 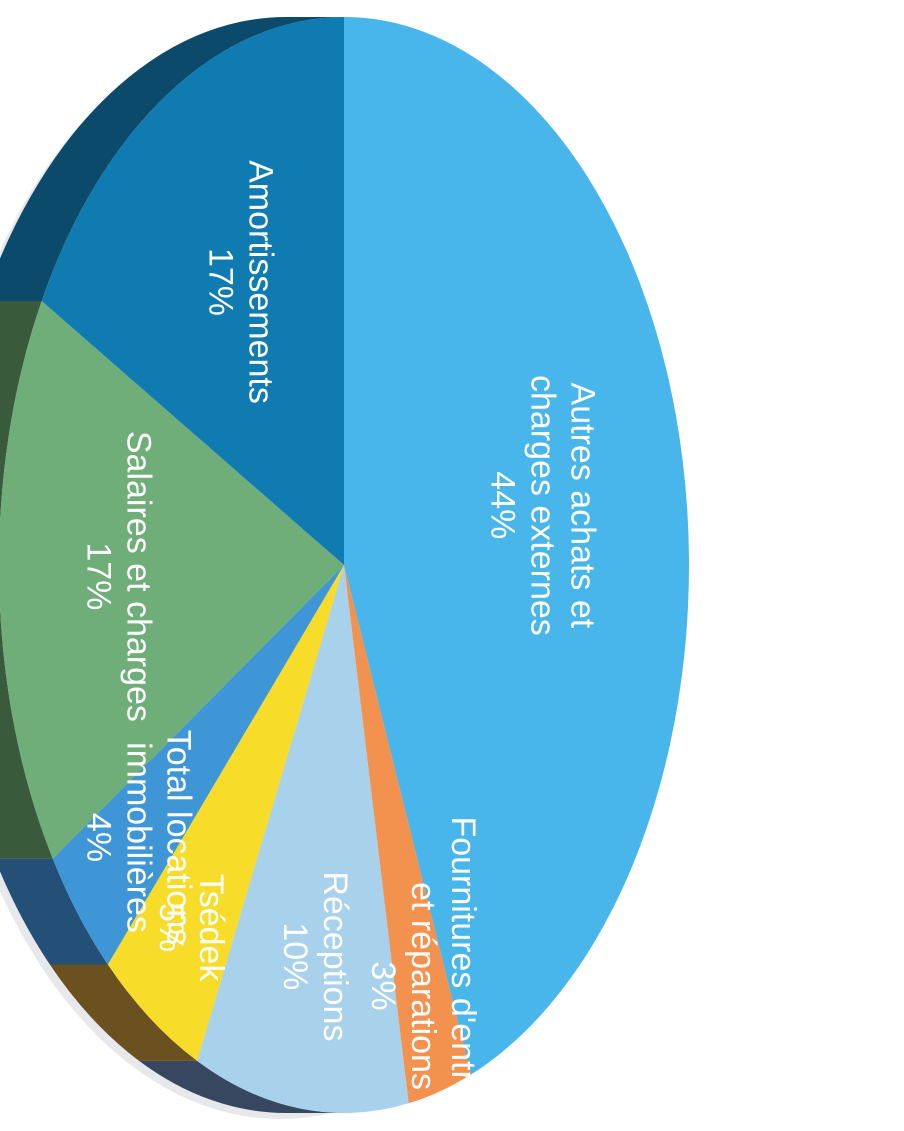 I want to click on pie-value-label-0: 44%, so click(x=503, y=505).